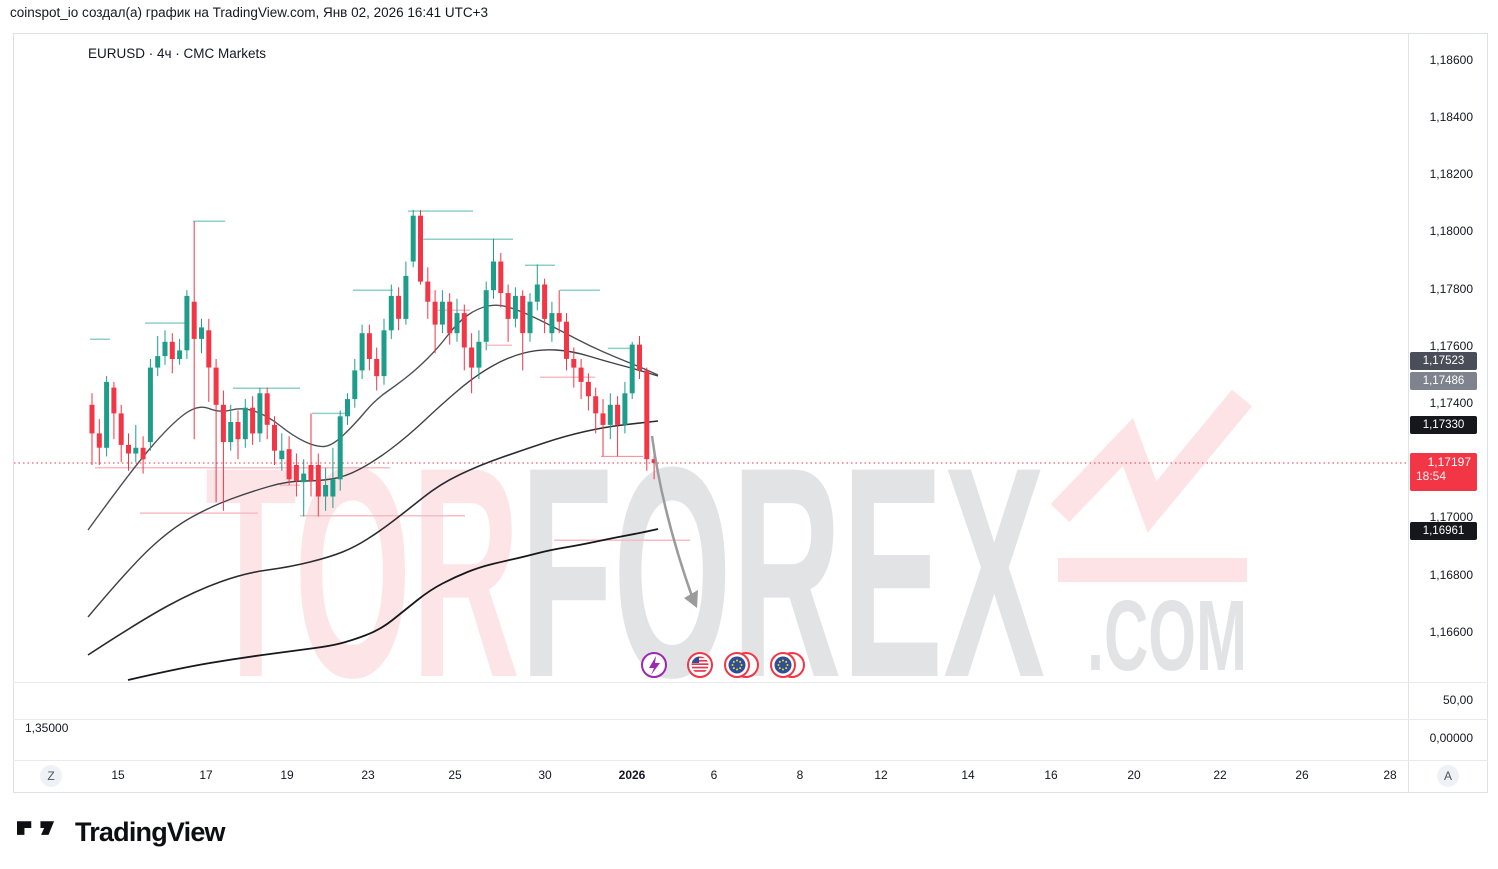  Describe the element at coordinates (118, 775) in the screenshot. I see `time-axis-label: 15` at that location.